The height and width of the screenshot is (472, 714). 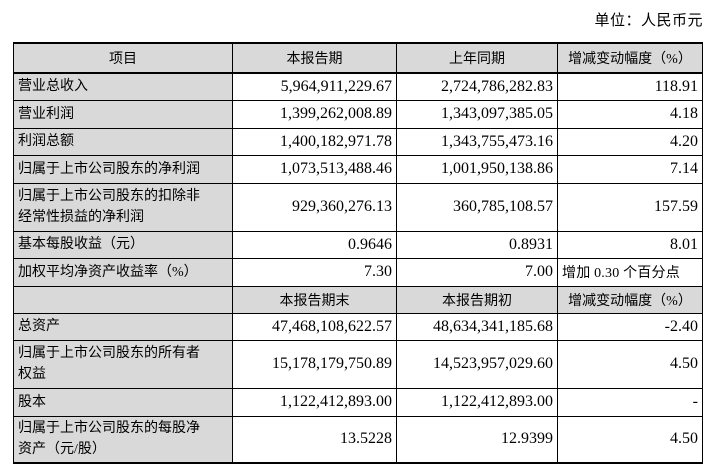 What do you see at coordinates (477, 141) in the screenshot?
I see `prior-period-value: 1,343,755,473.16` at bounding box center [477, 141].